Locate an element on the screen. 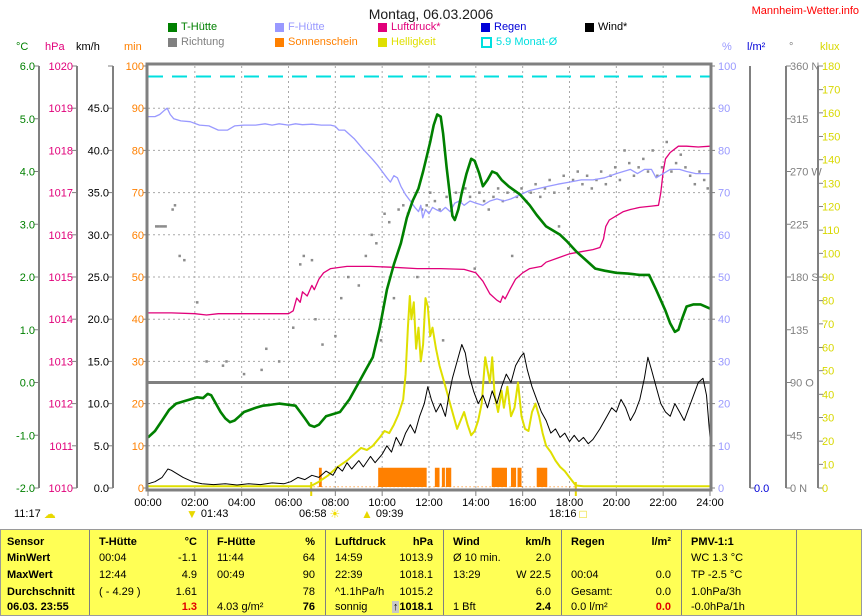 The width and height of the screenshot is (862, 616). col-unit-regen: l/m² is located at coordinates (661, 542).